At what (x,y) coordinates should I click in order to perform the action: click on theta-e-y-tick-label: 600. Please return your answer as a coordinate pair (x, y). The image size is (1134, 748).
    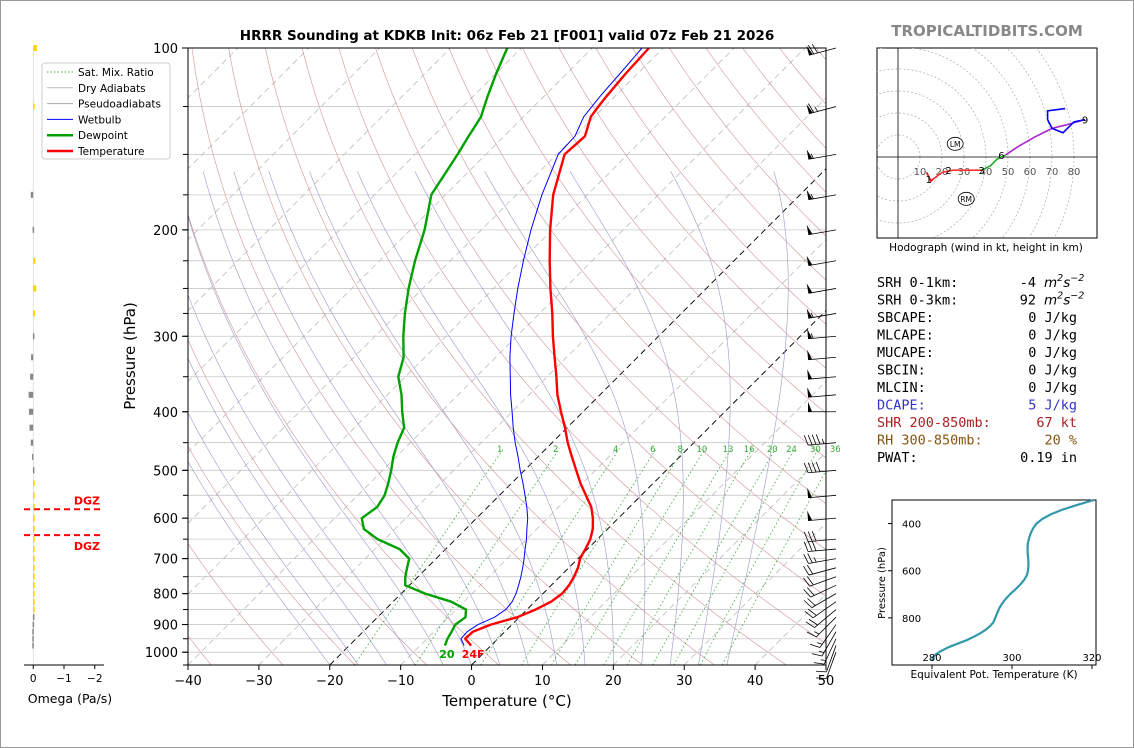
    Looking at the image, I should click on (911, 572).